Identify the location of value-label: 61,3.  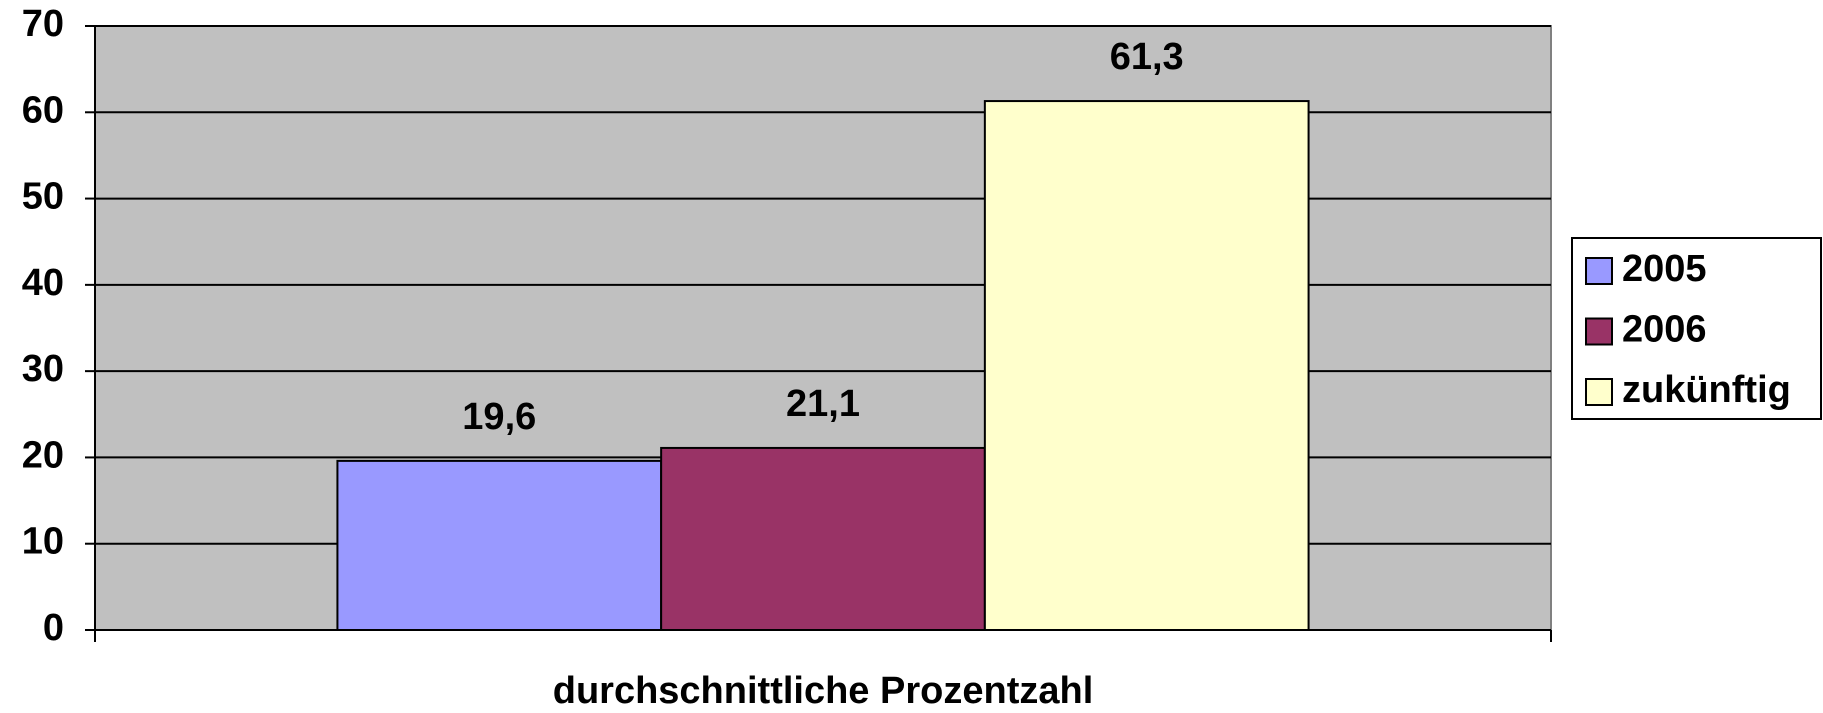
(1147, 57).